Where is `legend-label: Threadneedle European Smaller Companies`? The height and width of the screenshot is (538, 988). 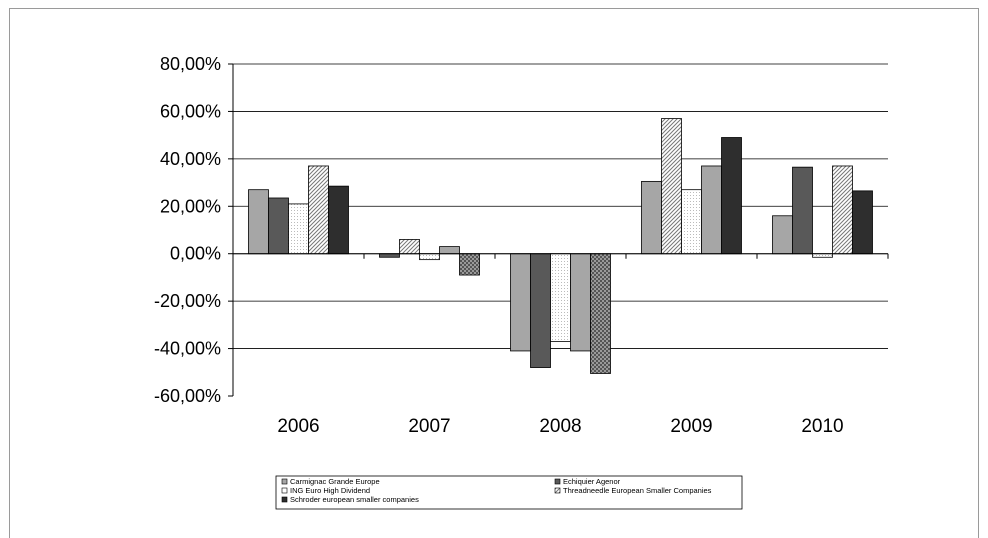 legend-label: Threadneedle European Smaller Companies is located at coordinates (637, 490).